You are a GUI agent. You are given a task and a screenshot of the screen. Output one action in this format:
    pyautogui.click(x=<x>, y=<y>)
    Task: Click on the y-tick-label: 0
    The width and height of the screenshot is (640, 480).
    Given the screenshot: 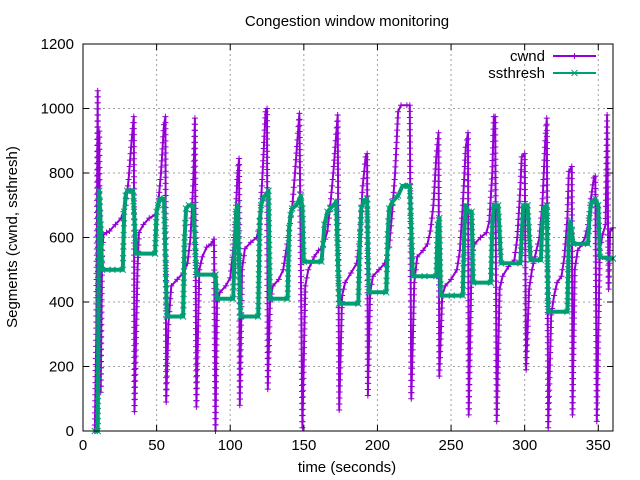 What is the action you would take?
    pyautogui.click(x=70, y=431)
    